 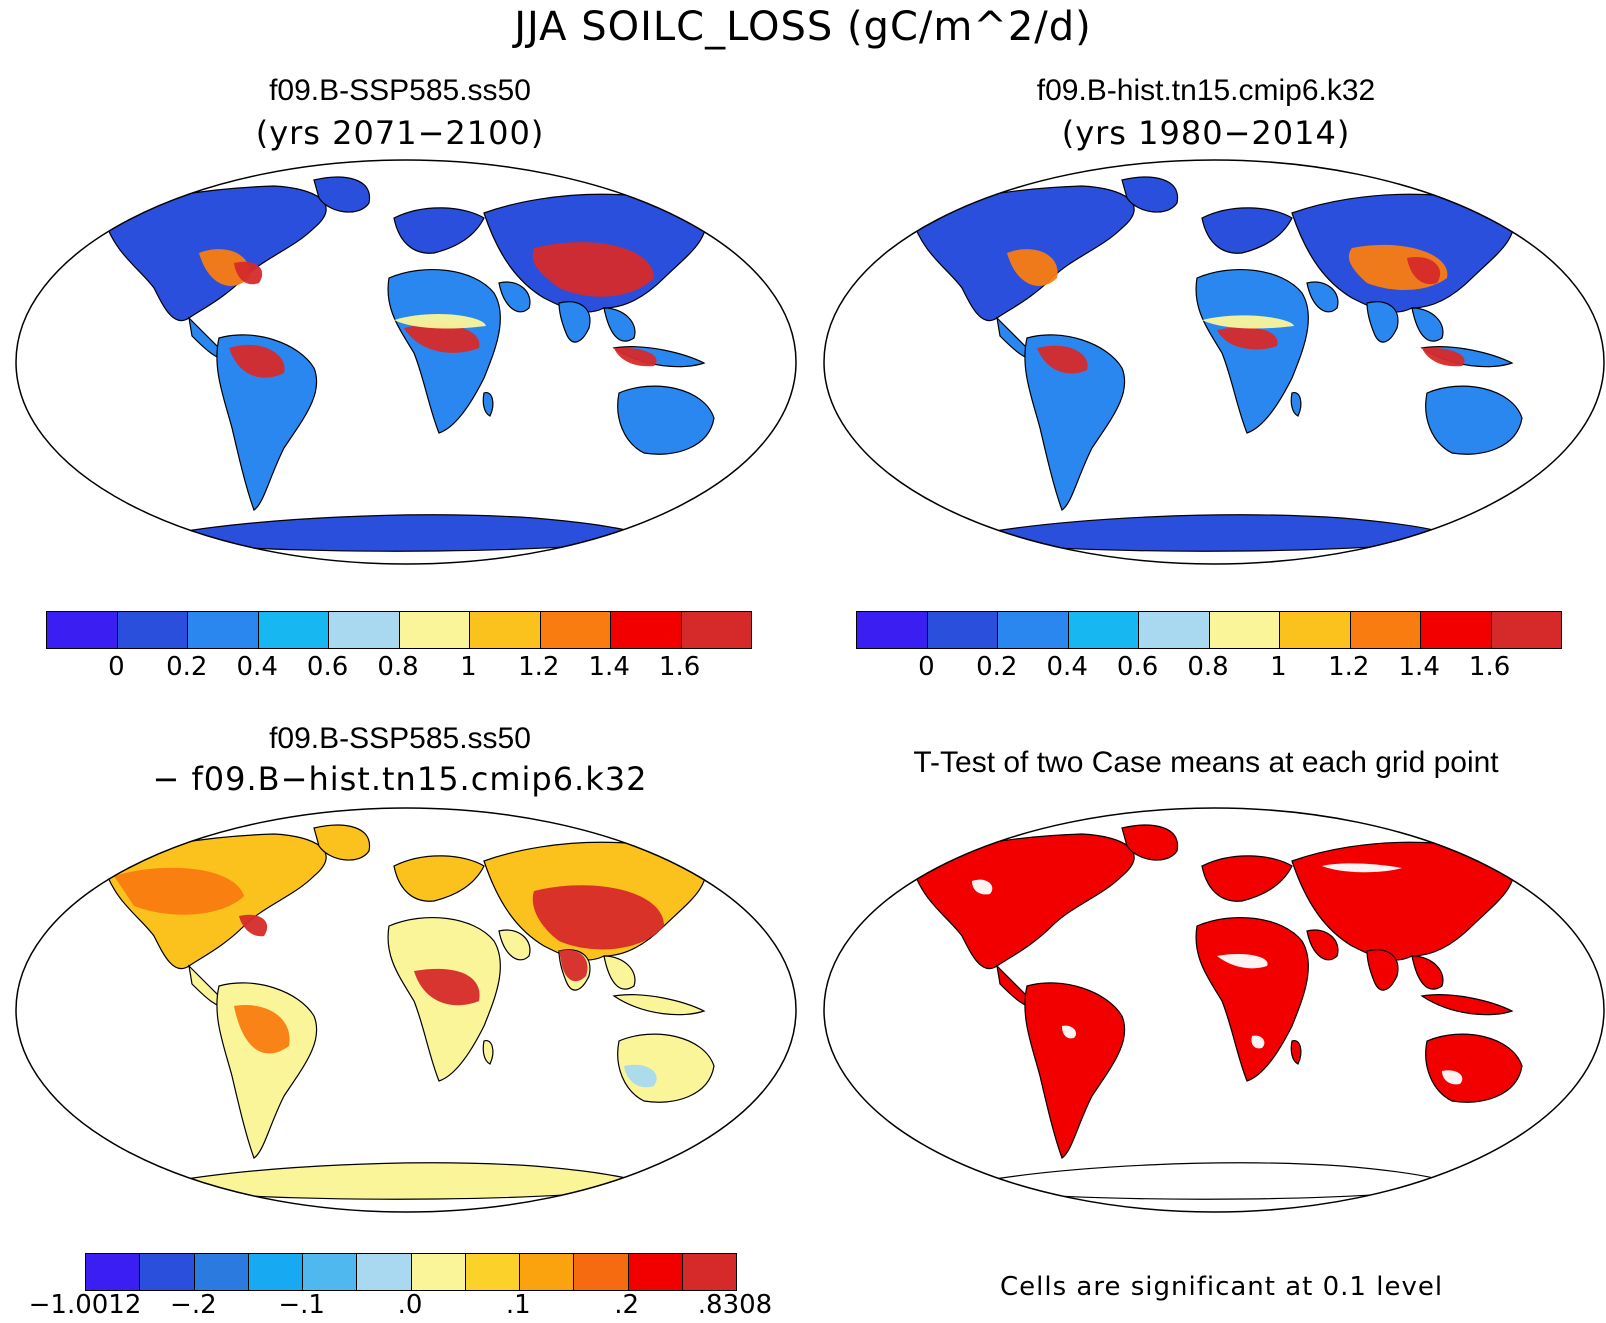 What do you see at coordinates (627, 1305) in the screenshot?
I see `colorbar-tick-label: .2` at bounding box center [627, 1305].